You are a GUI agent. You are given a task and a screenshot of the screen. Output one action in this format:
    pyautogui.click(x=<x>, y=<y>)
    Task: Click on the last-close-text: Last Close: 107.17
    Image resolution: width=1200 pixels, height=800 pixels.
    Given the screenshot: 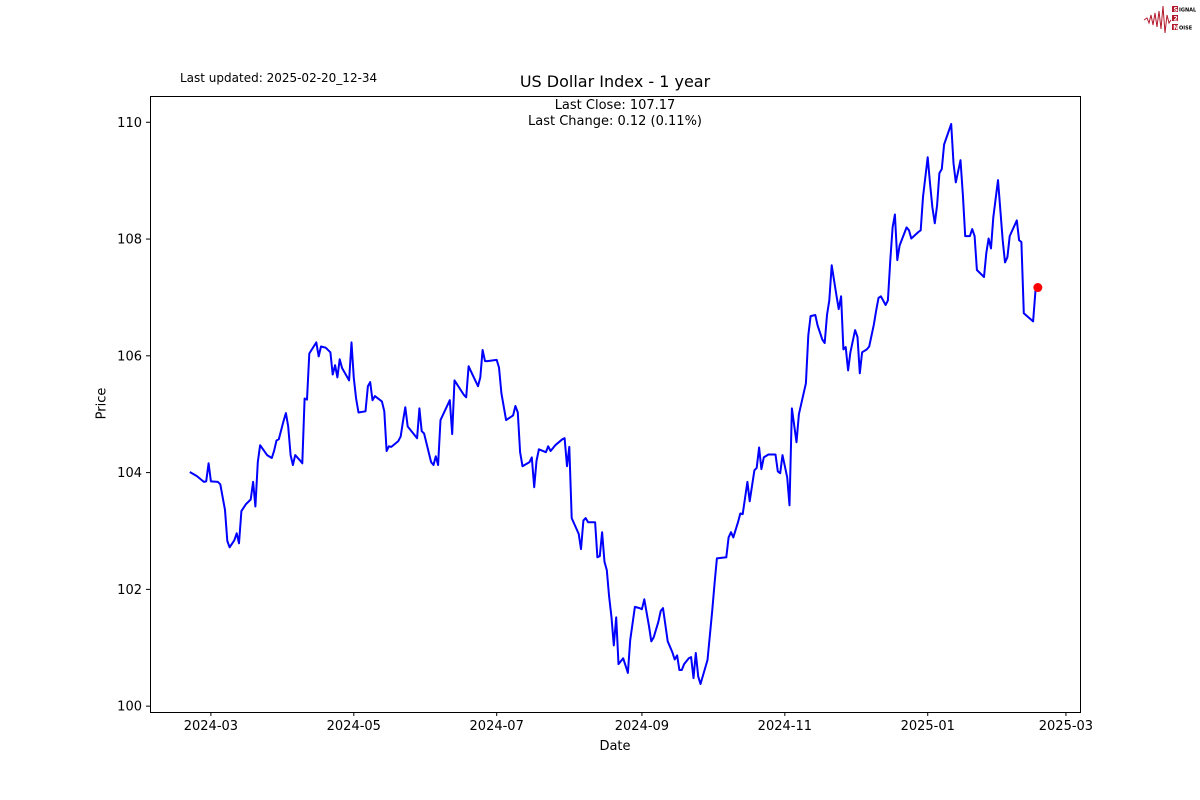 What is the action you would take?
    pyautogui.click(x=615, y=105)
    